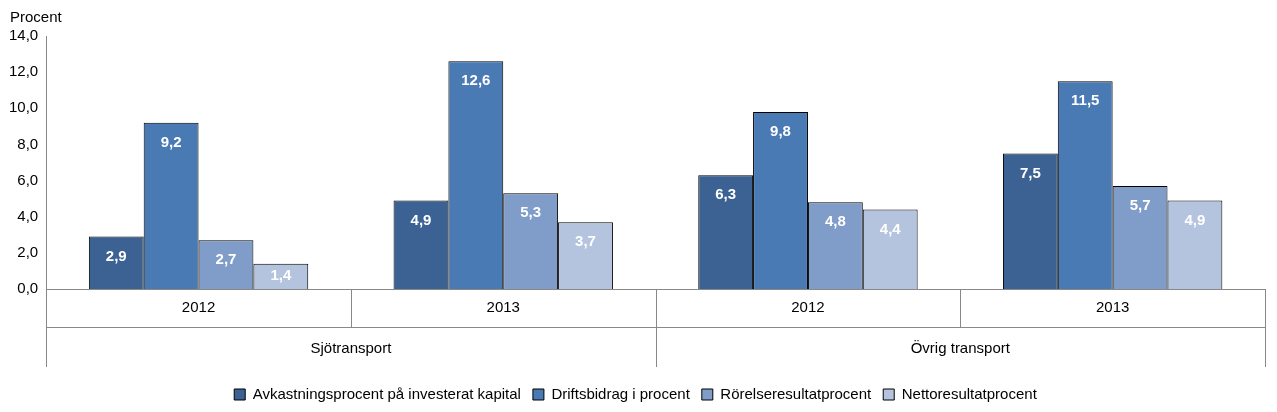  What do you see at coordinates (890, 228) in the screenshot?
I see `data-label: 4,4` at bounding box center [890, 228].